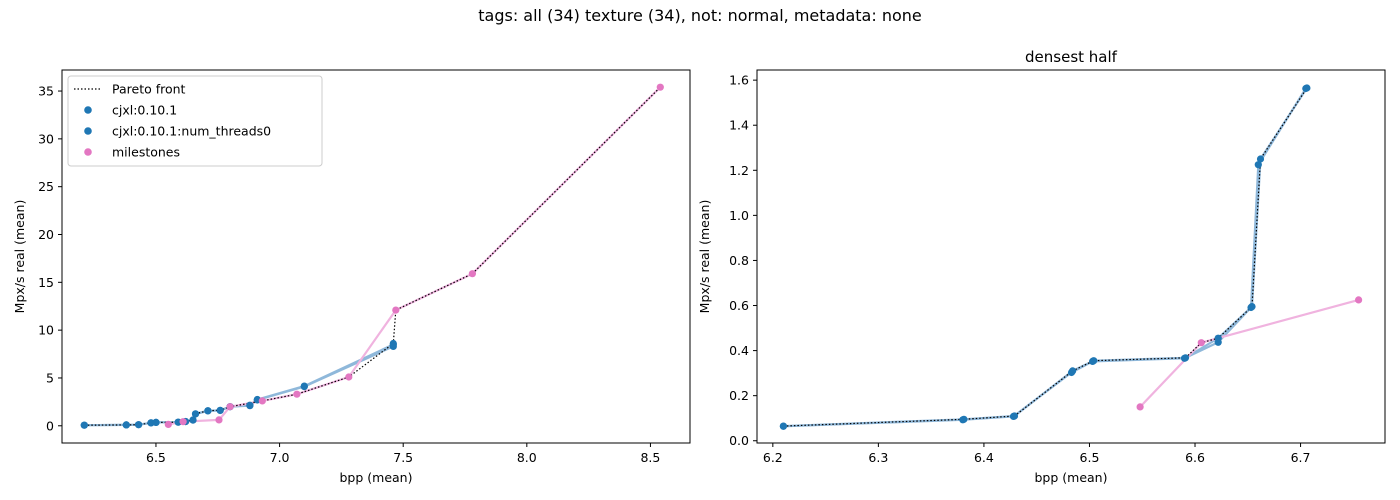  Describe the element at coordinates (739, 260) in the screenshot. I see `y-tick-label: 0.8` at that location.